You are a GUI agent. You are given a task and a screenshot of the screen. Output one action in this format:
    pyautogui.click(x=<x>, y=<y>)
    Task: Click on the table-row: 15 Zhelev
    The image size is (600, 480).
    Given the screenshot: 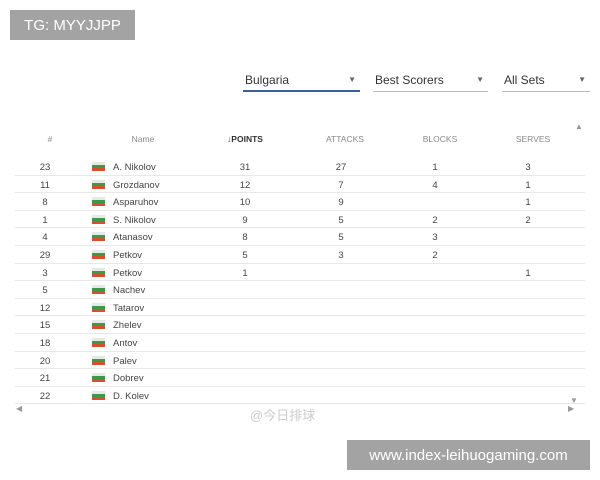 What is the action you would take?
    pyautogui.click(x=300, y=325)
    